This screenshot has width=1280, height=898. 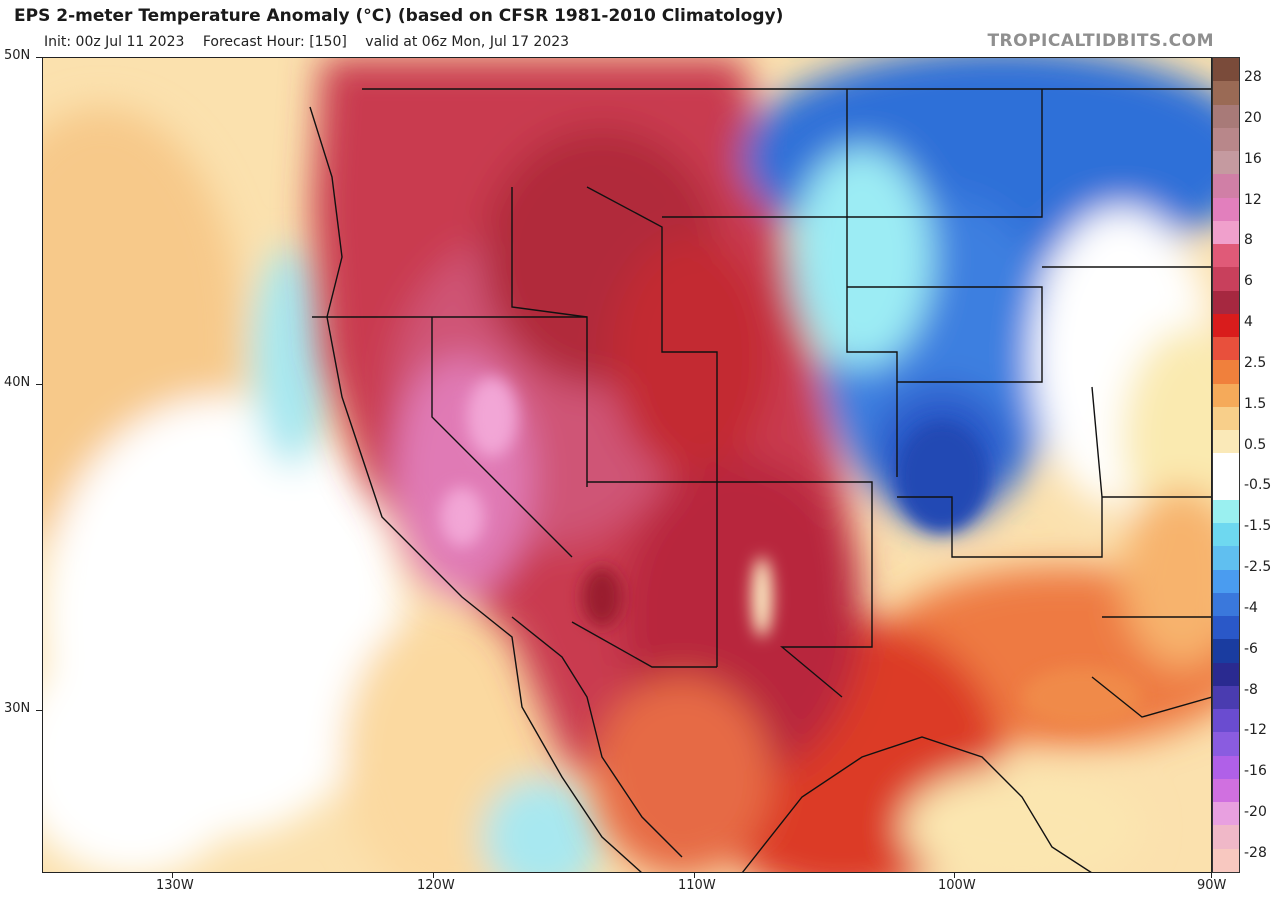 What do you see at coordinates (114, 42) in the screenshot?
I see `init-time: Init: 00z Jul 11 2023` at bounding box center [114, 42].